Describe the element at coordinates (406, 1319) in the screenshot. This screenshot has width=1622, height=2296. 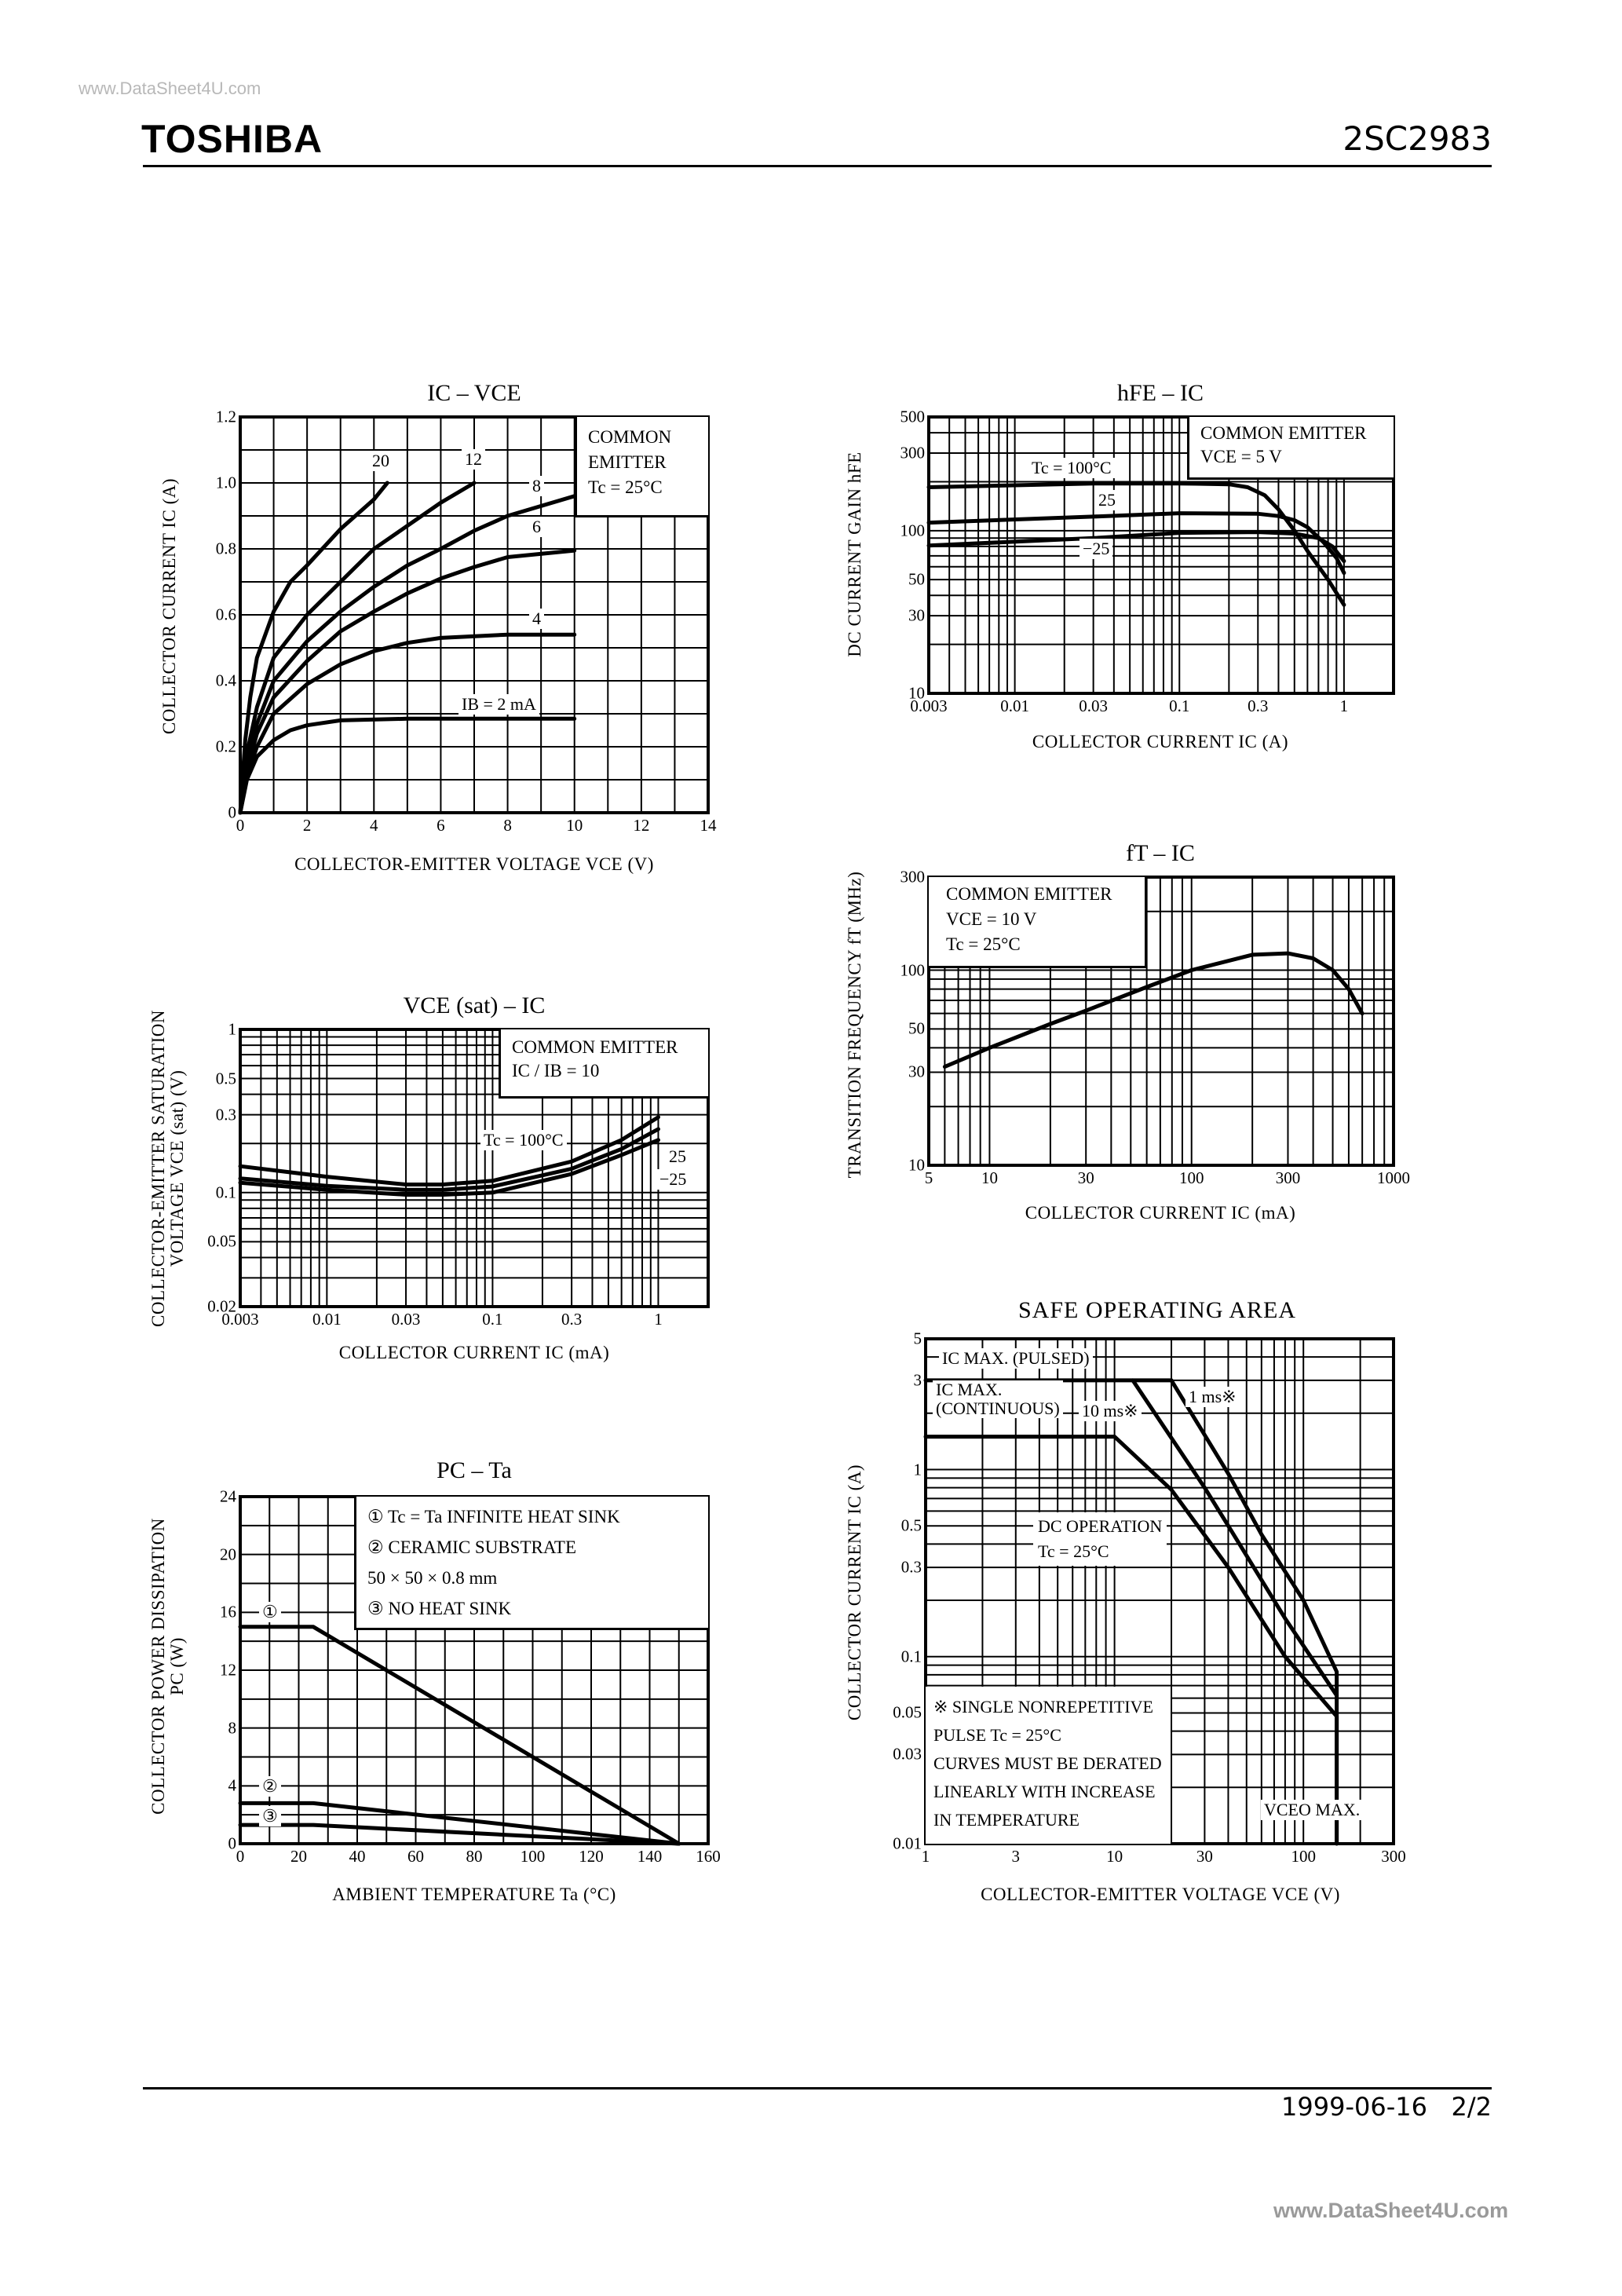
I see `x-tick-label: 0.03` at that location.